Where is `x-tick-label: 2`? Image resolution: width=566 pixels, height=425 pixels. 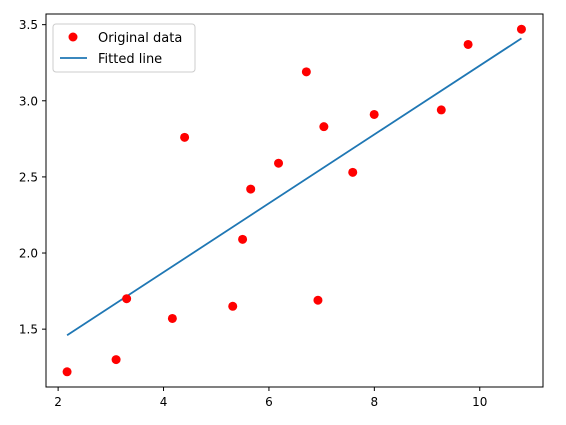 x-tick-label: 2 is located at coordinates (58, 402).